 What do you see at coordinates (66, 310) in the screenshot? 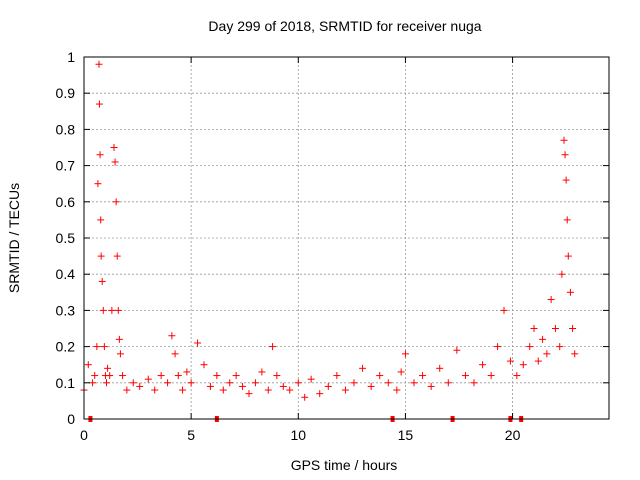
I see `y-tick-label: 0.3` at bounding box center [66, 310].